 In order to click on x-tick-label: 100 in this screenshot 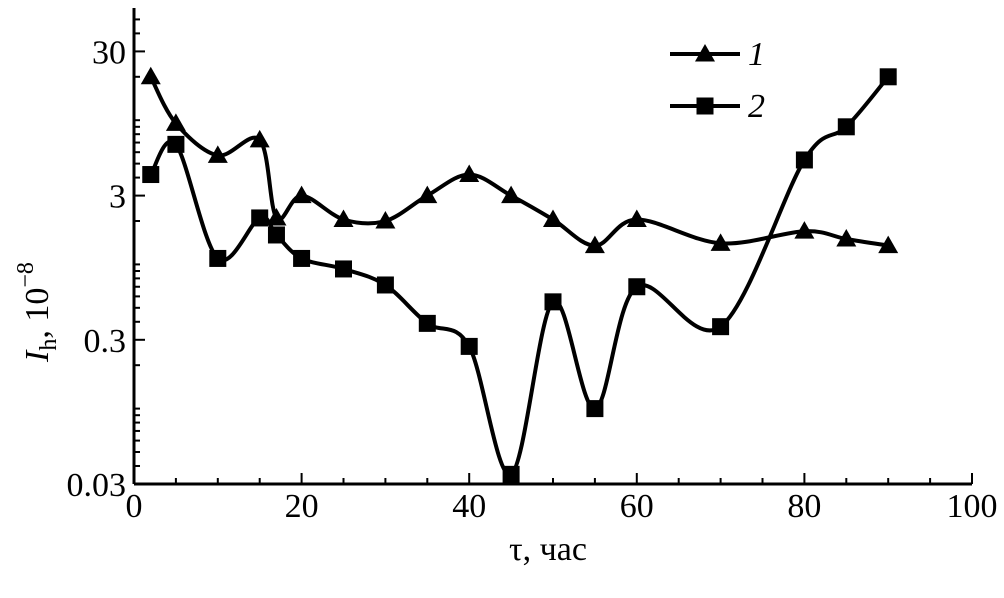, I will do `click(972, 506)`.